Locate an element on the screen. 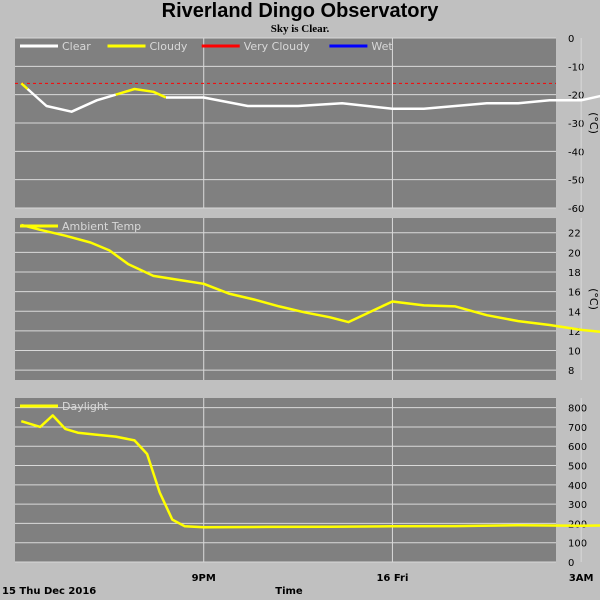 The height and width of the screenshot is (600, 600). ytick-label-ambient: 8 is located at coordinates (571, 371).